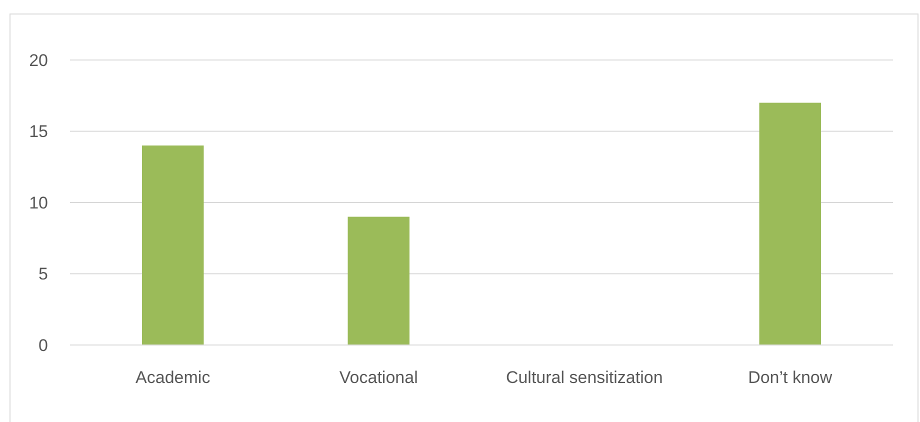  Describe the element at coordinates (43, 274) in the screenshot. I see `y-tick-label: 5` at that location.